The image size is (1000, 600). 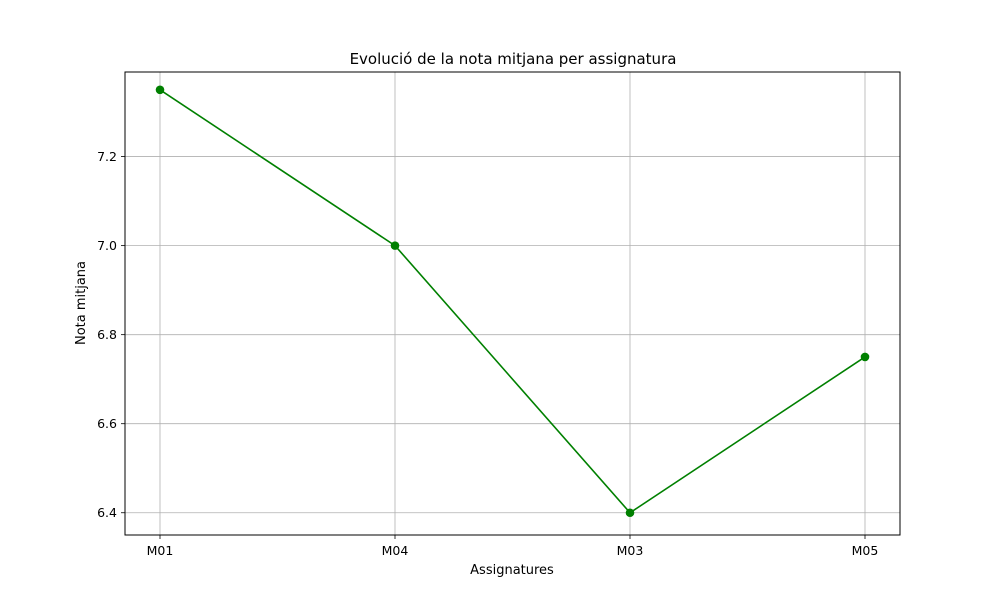 I want to click on x-tick-label: M04, so click(x=395, y=550).